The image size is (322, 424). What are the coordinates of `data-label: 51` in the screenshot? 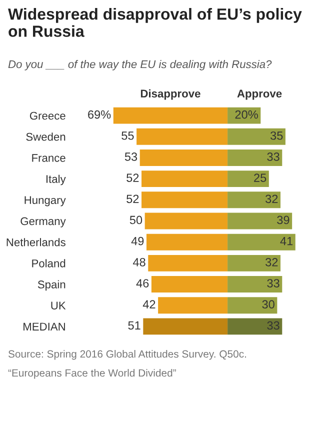 It's located at (134, 325).